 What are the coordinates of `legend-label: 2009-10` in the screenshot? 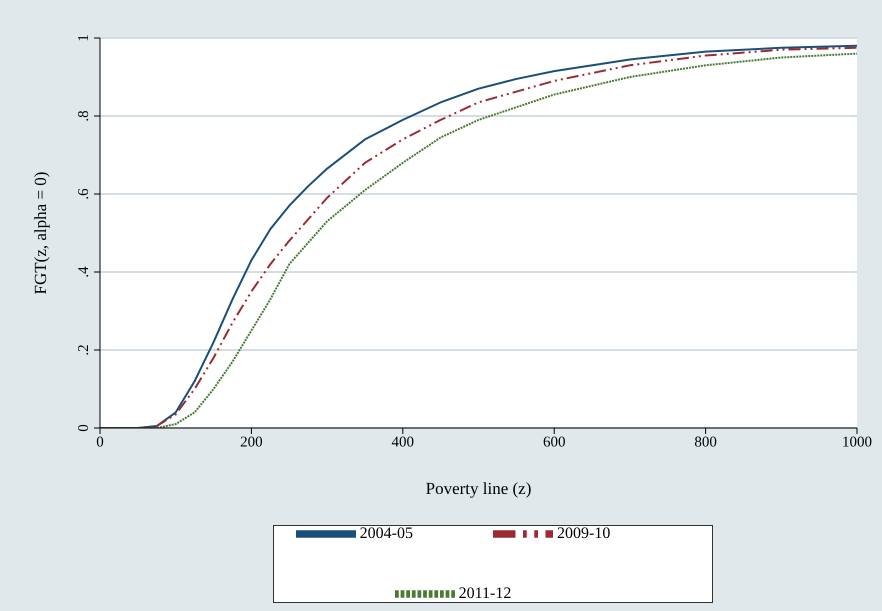 It's located at (583, 533).